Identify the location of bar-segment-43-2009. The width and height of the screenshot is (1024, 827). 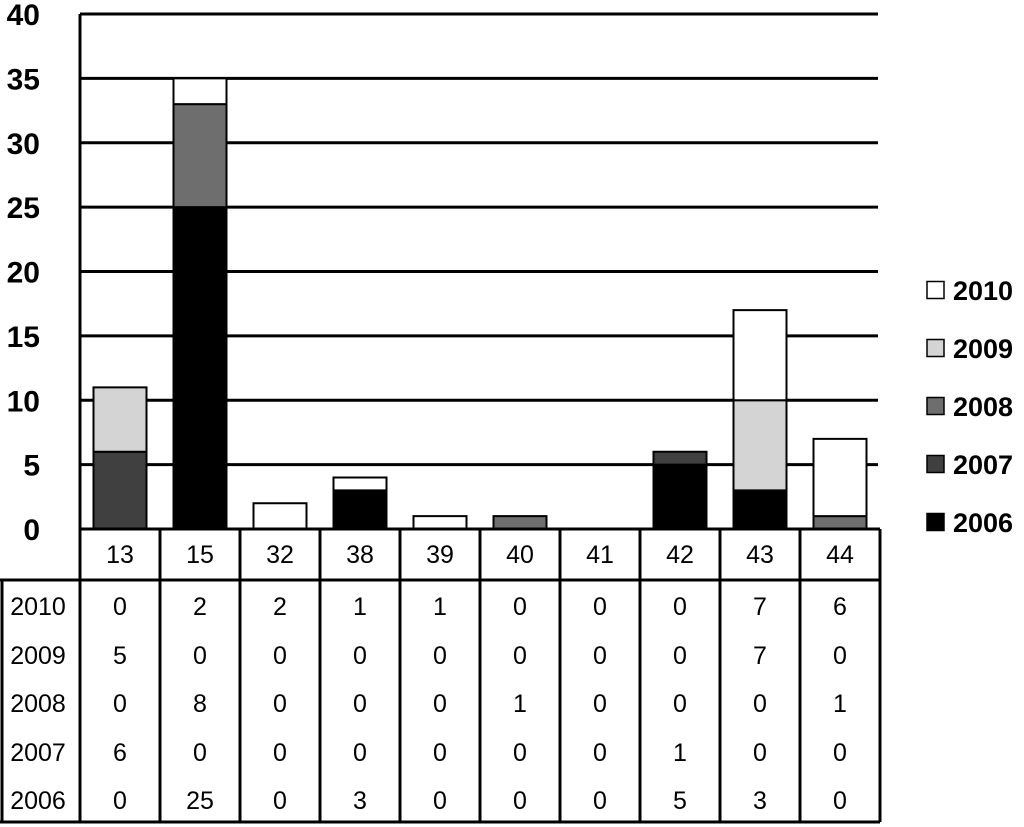
(760, 445).